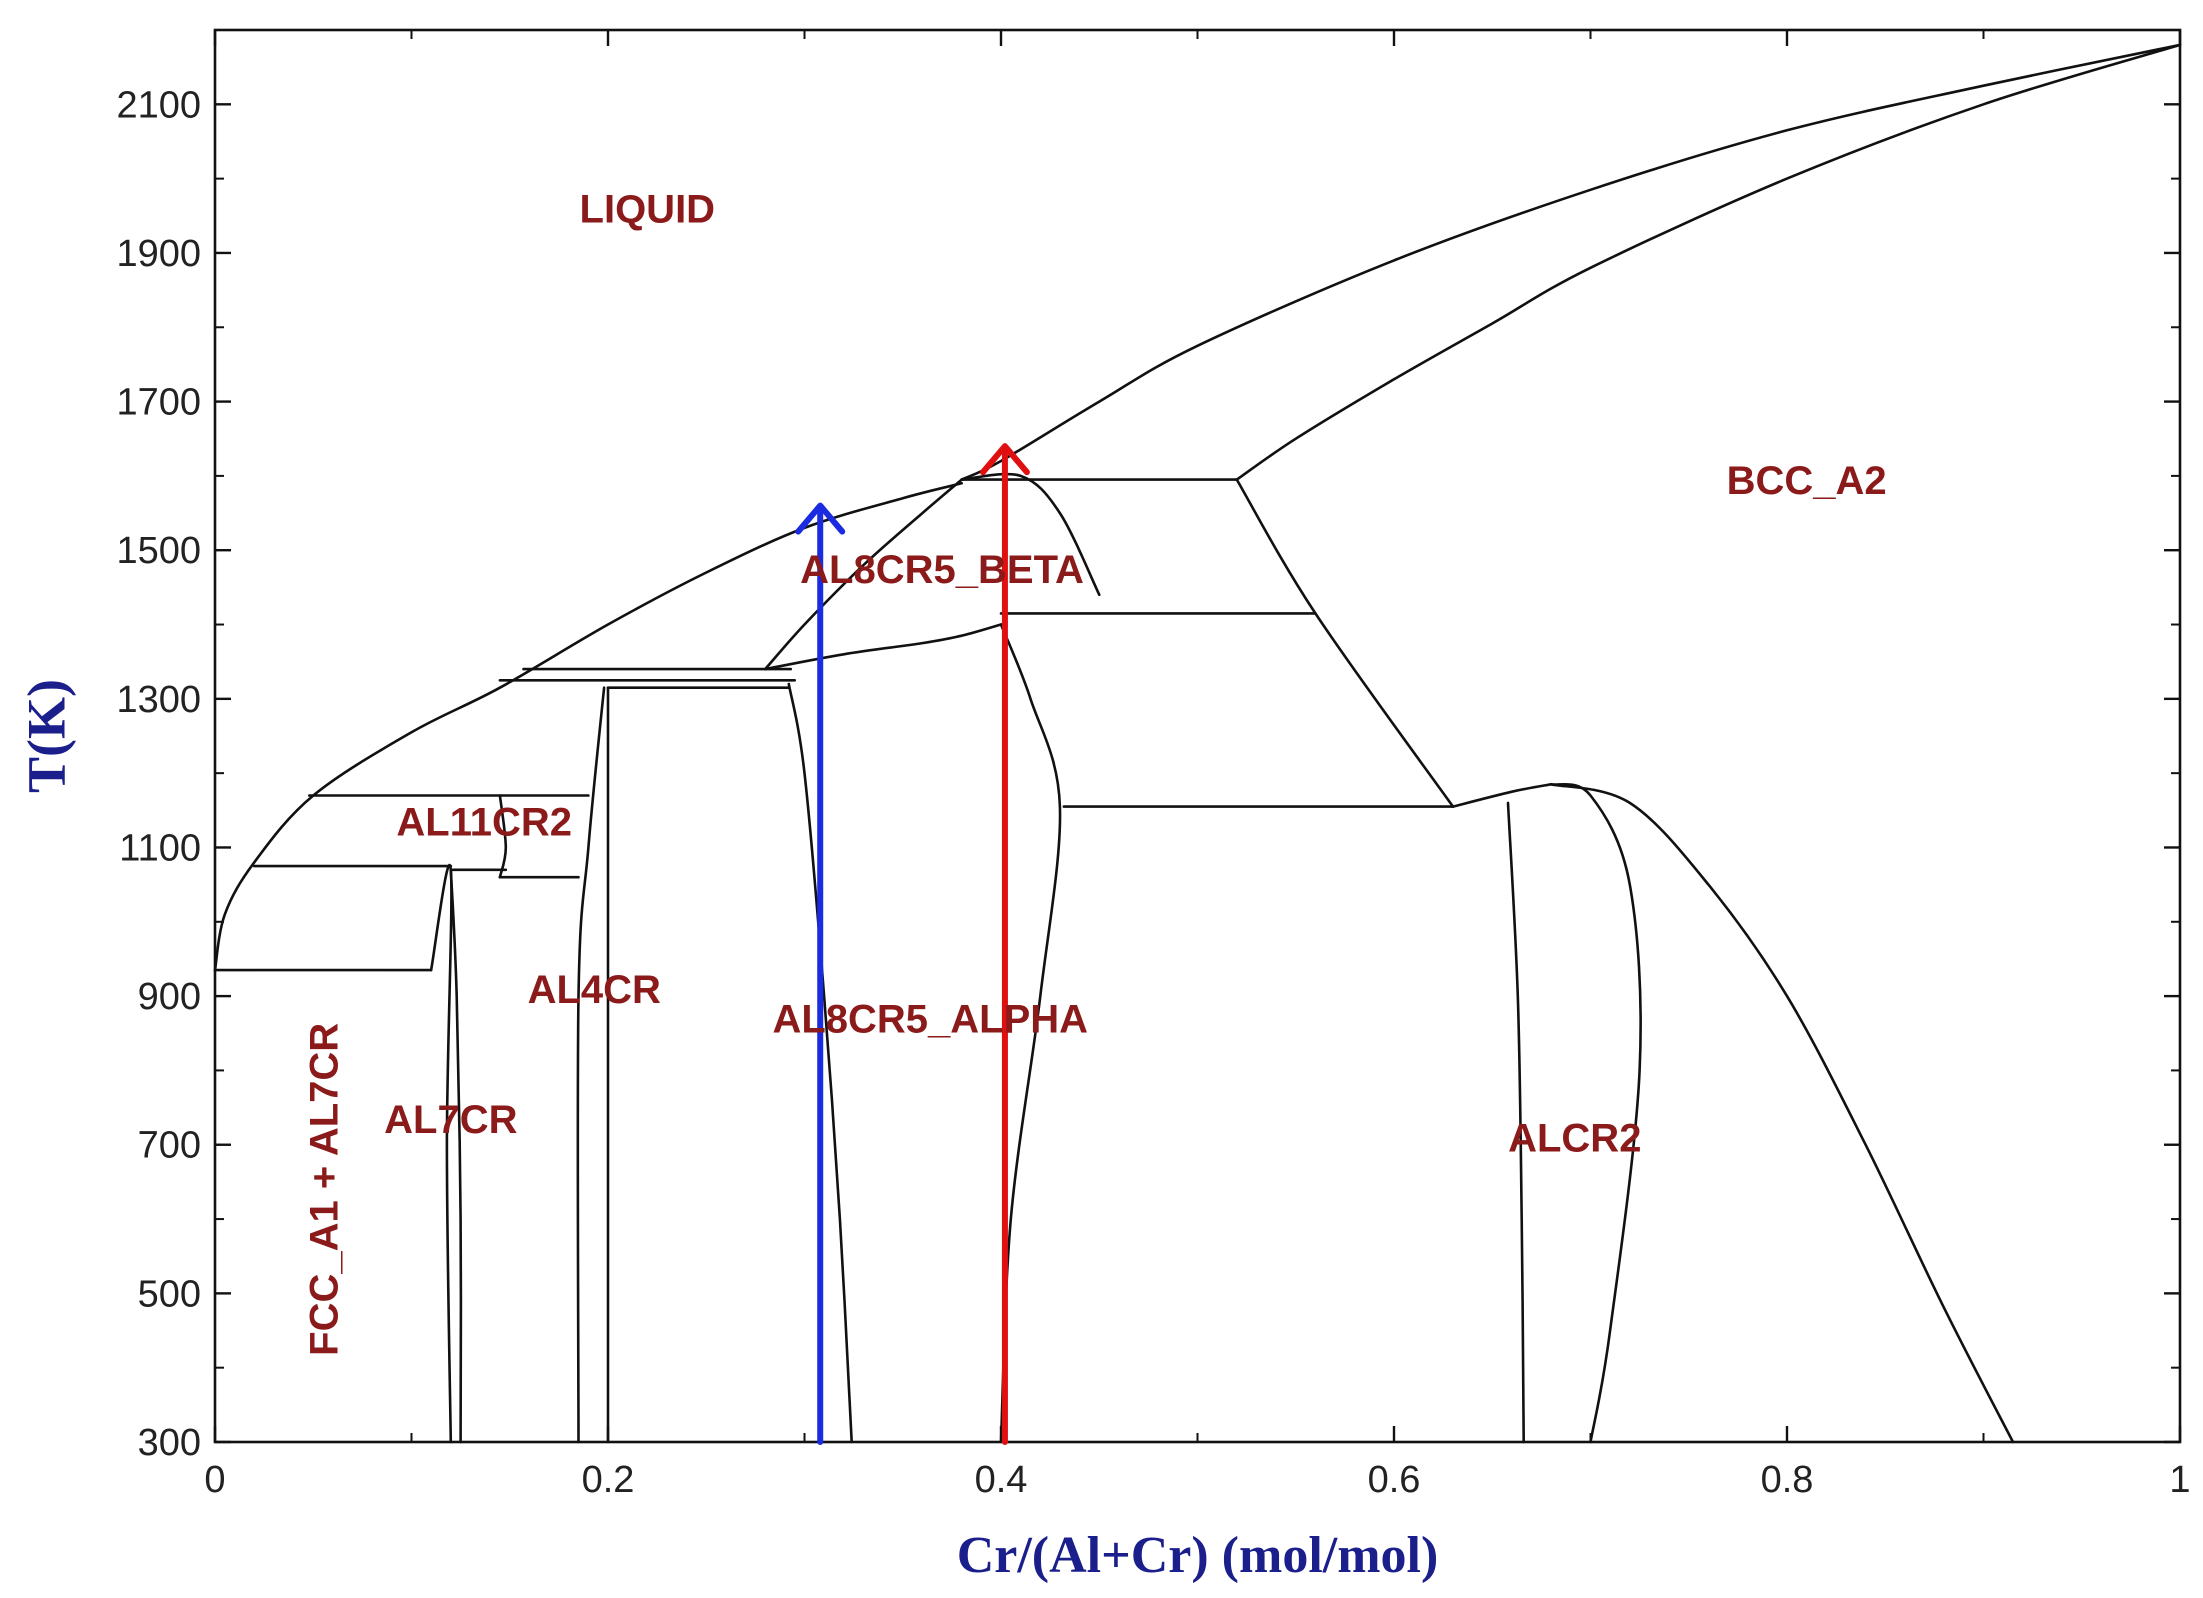 The image size is (2203, 1598). Describe the element at coordinates (1807, 481) in the screenshot. I see `phase-label-bcc-a2: BCC_A2` at that location.